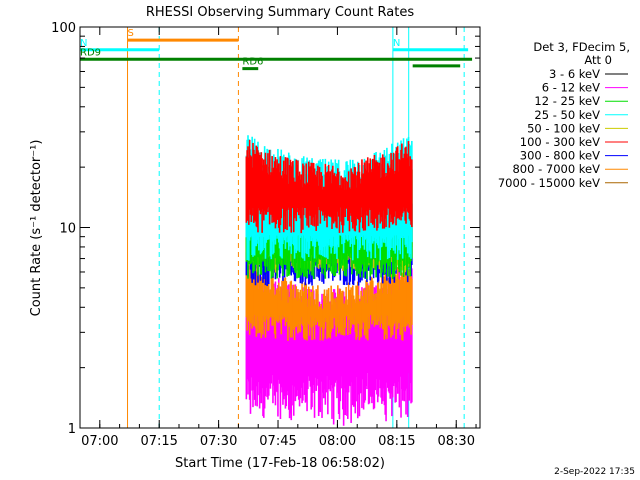  Describe the element at coordinates (63, 28) in the screenshot. I see `y-tick-label-2: 100` at that location.